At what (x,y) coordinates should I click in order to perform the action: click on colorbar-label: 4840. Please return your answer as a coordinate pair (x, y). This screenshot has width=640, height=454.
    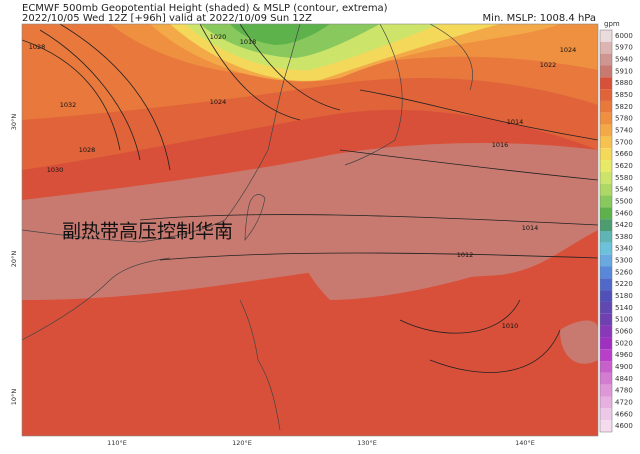
    Looking at the image, I should click on (624, 379).